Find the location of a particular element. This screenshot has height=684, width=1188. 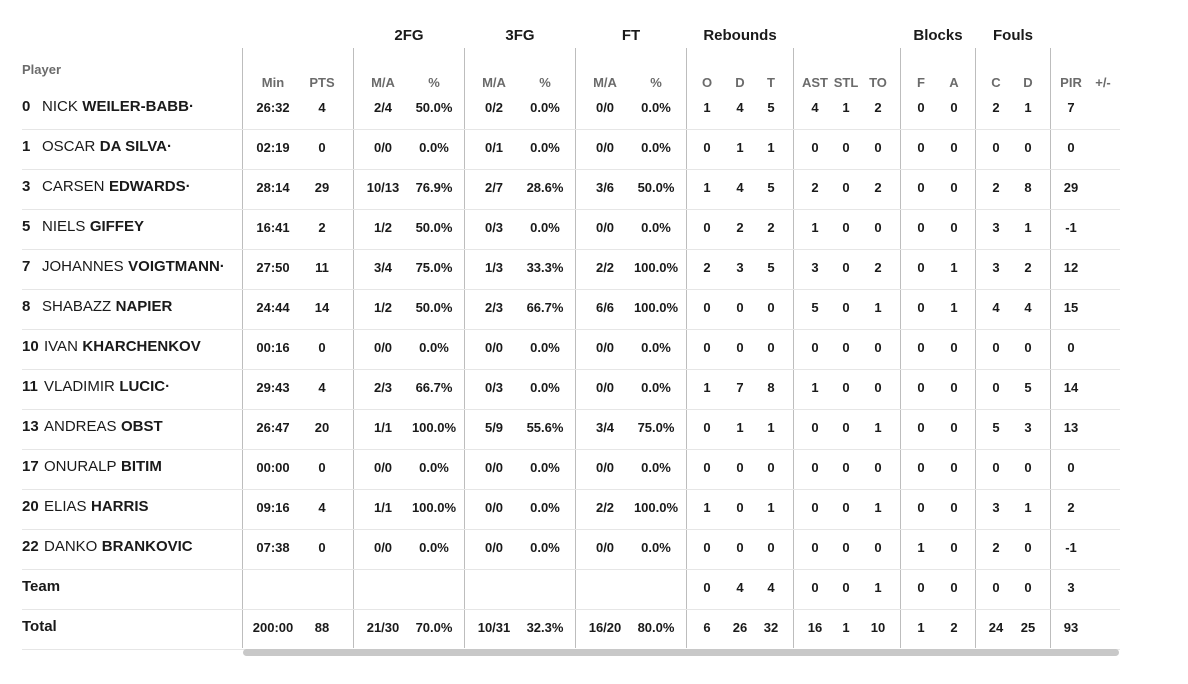

stat-cell: 32 is located at coordinates (771, 627).